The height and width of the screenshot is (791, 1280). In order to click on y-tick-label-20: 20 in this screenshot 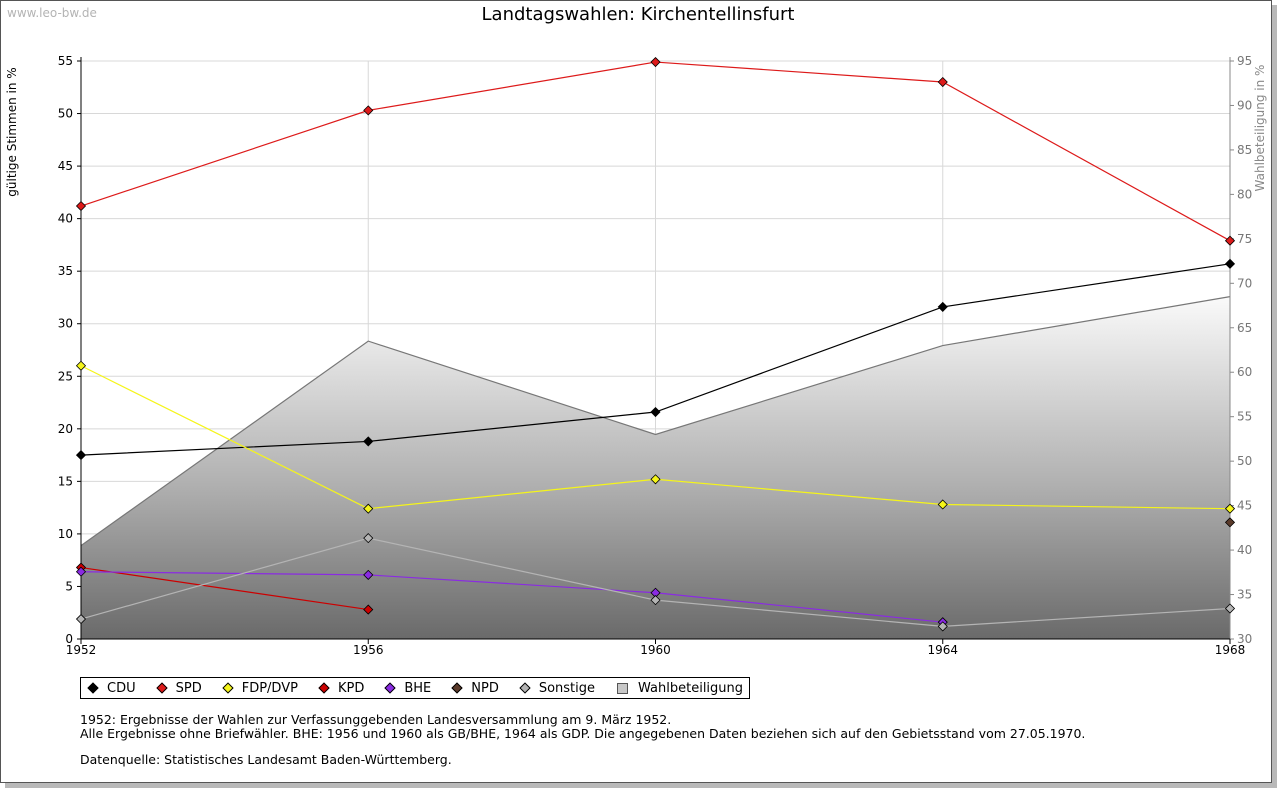, I will do `click(65, 429)`.